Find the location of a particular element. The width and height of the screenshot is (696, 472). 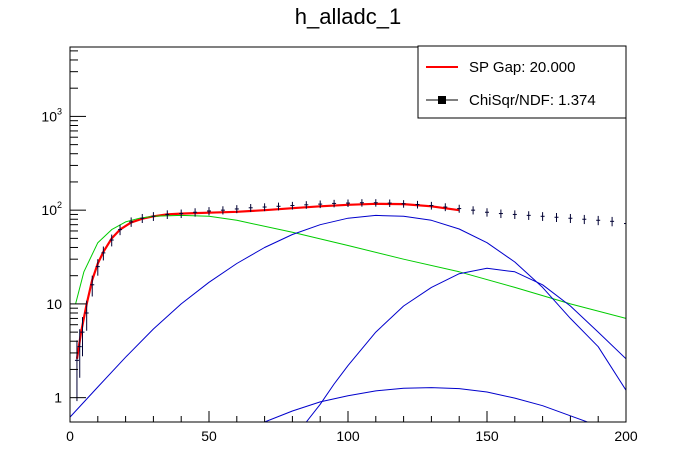

y-tick-label: 10³ is located at coordinates (51, 115).